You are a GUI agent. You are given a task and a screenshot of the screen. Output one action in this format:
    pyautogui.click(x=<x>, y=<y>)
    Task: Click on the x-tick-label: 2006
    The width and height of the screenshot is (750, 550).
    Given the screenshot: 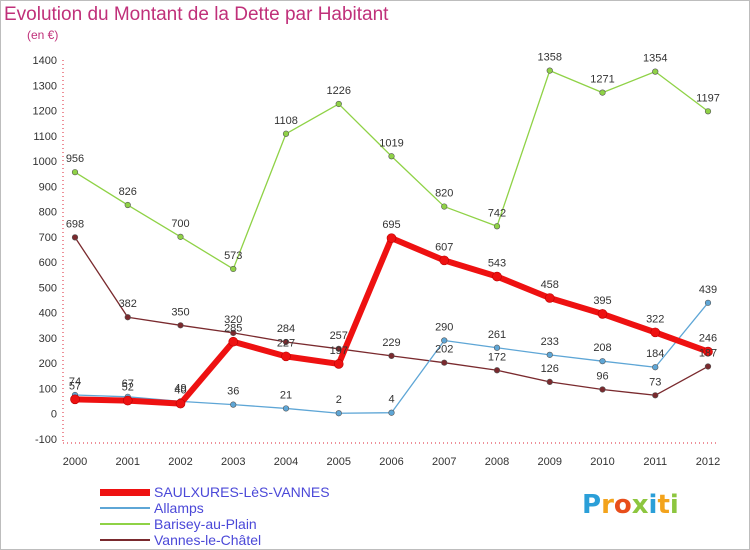 What is the action you would take?
    pyautogui.click(x=391, y=462)
    